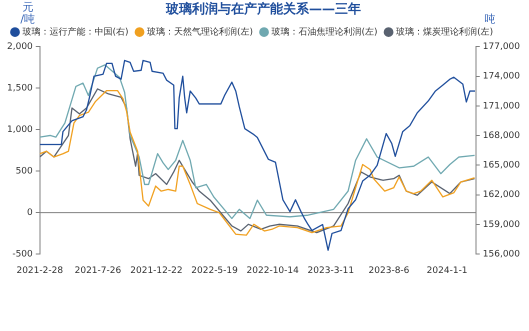 Image resolution: width=529 pixels, height=331 pixels. Describe the element at coordinates (501, 255) in the screenshot. I see `y2-tick-label: 156,000` at that location.